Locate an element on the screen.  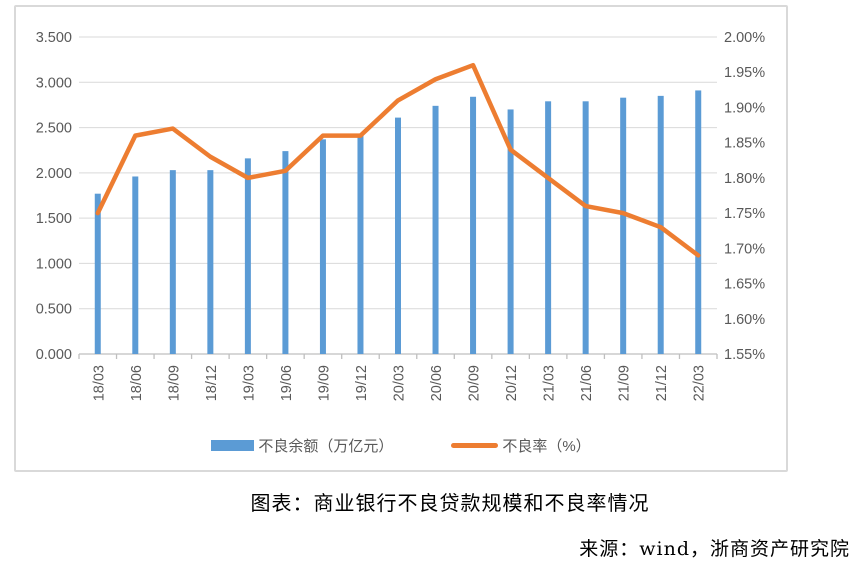
y-axis-right-label: 1.65% is located at coordinates (744, 285).